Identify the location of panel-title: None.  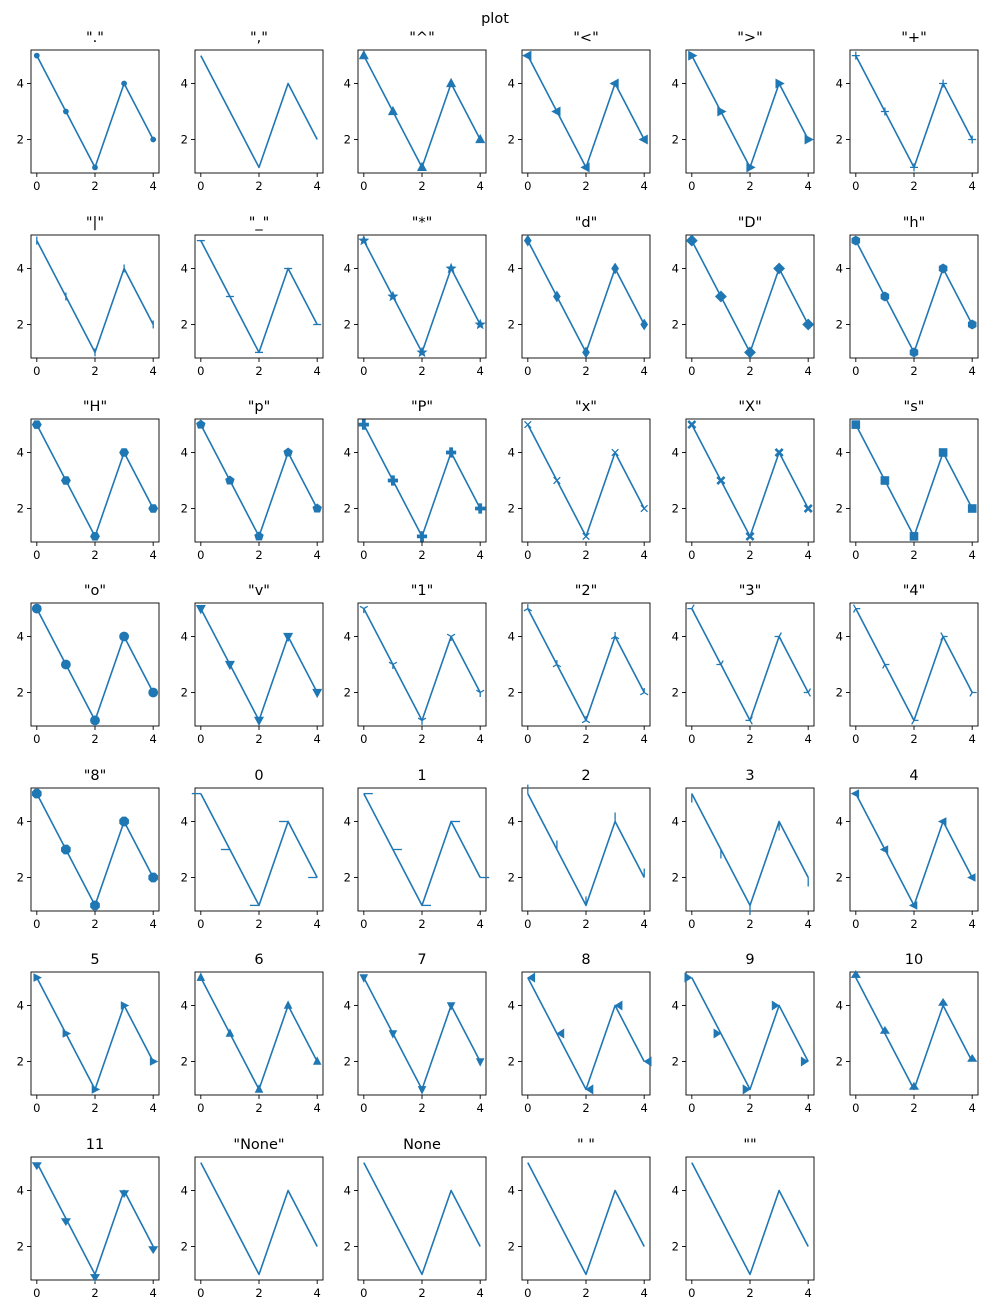
(422, 1145).